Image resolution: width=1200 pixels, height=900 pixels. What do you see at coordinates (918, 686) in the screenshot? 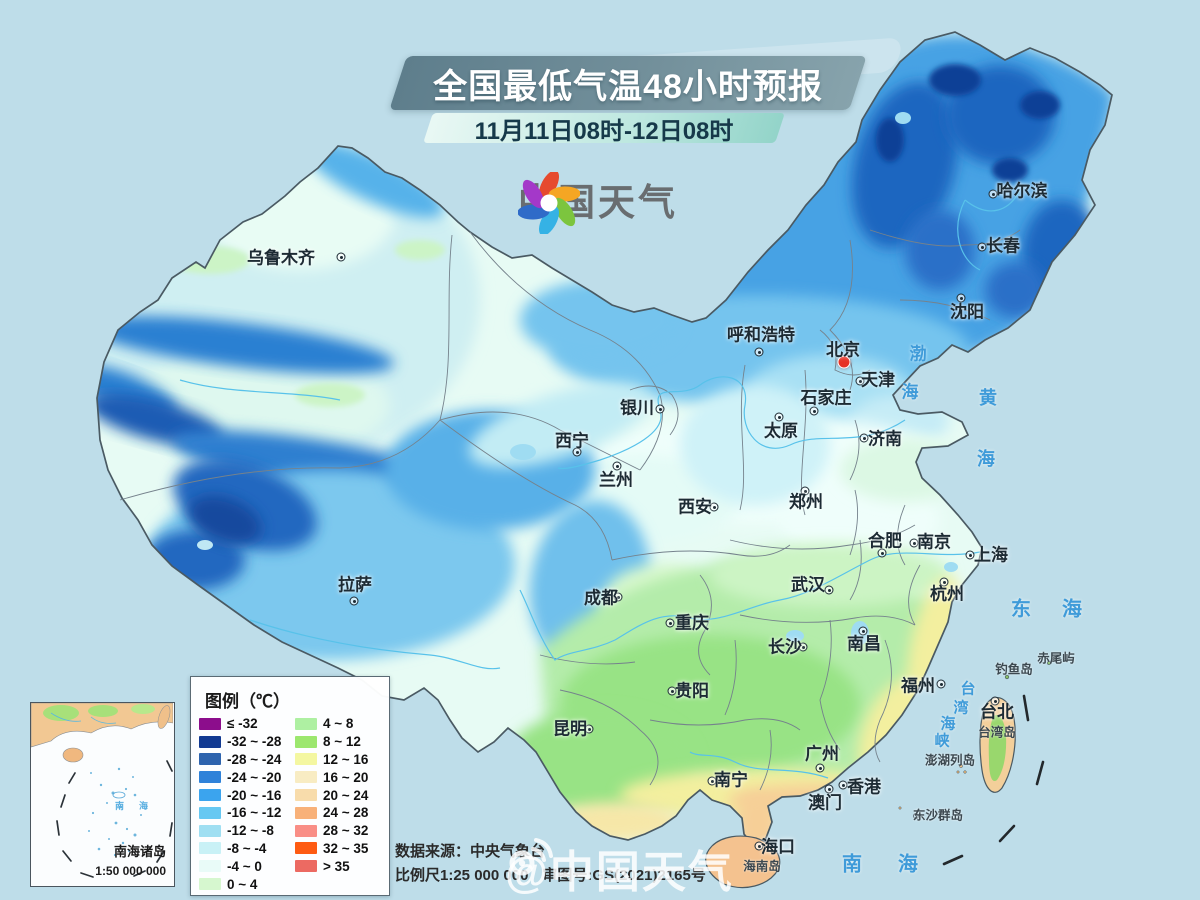
I see `city-label: 福州` at bounding box center [918, 686].